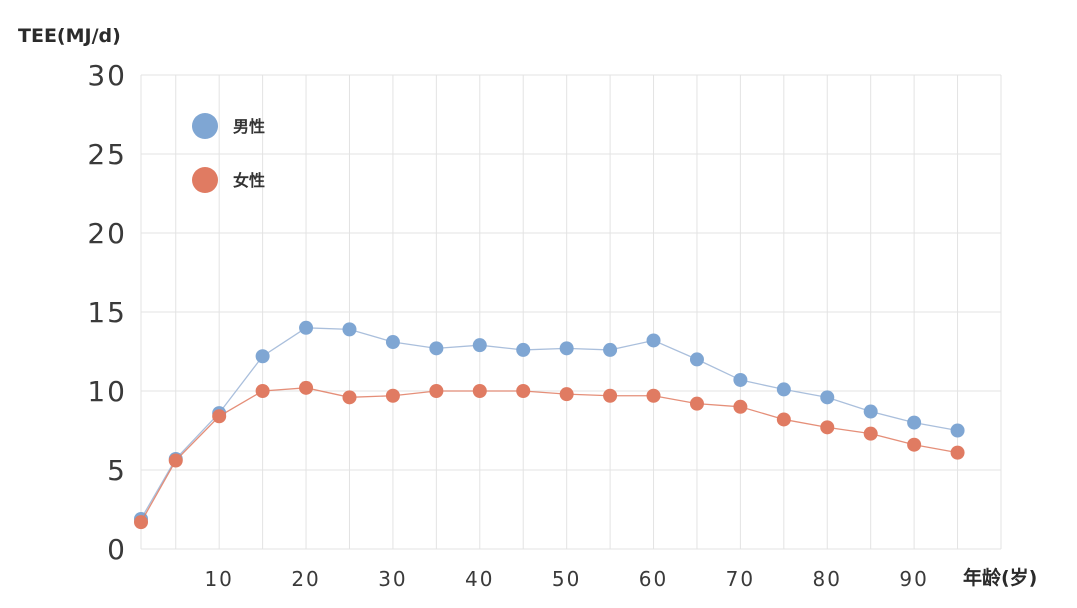 The width and height of the screenshot is (1077, 608). I want to click on x-tick-label: 10, so click(218, 579).